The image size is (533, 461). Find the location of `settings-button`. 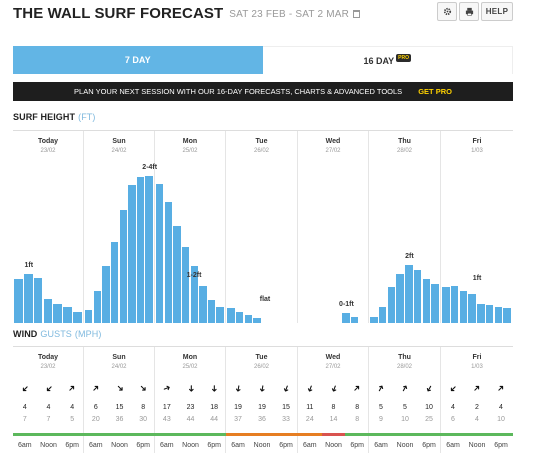

settings-button is located at coordinates (447, 11).